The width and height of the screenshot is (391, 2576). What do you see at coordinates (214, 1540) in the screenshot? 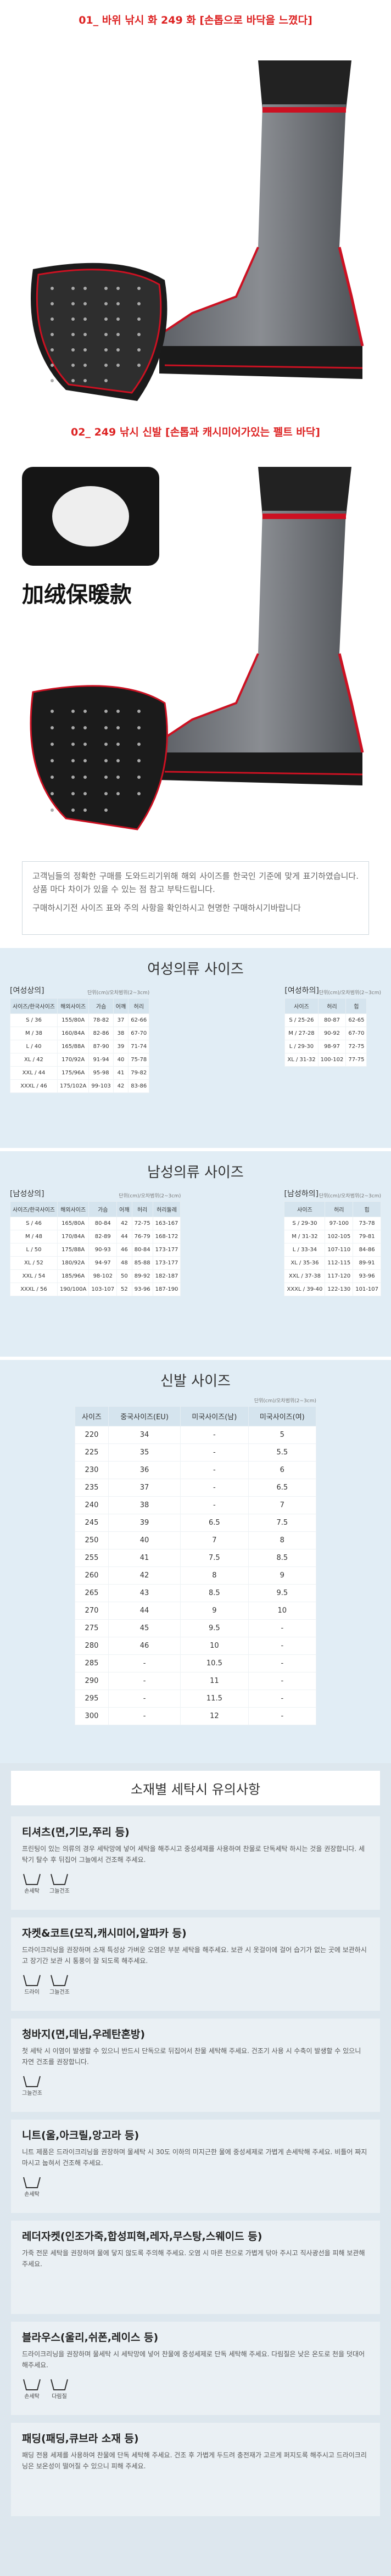
I see `cell: 7` at bounding box center [214, 1540].